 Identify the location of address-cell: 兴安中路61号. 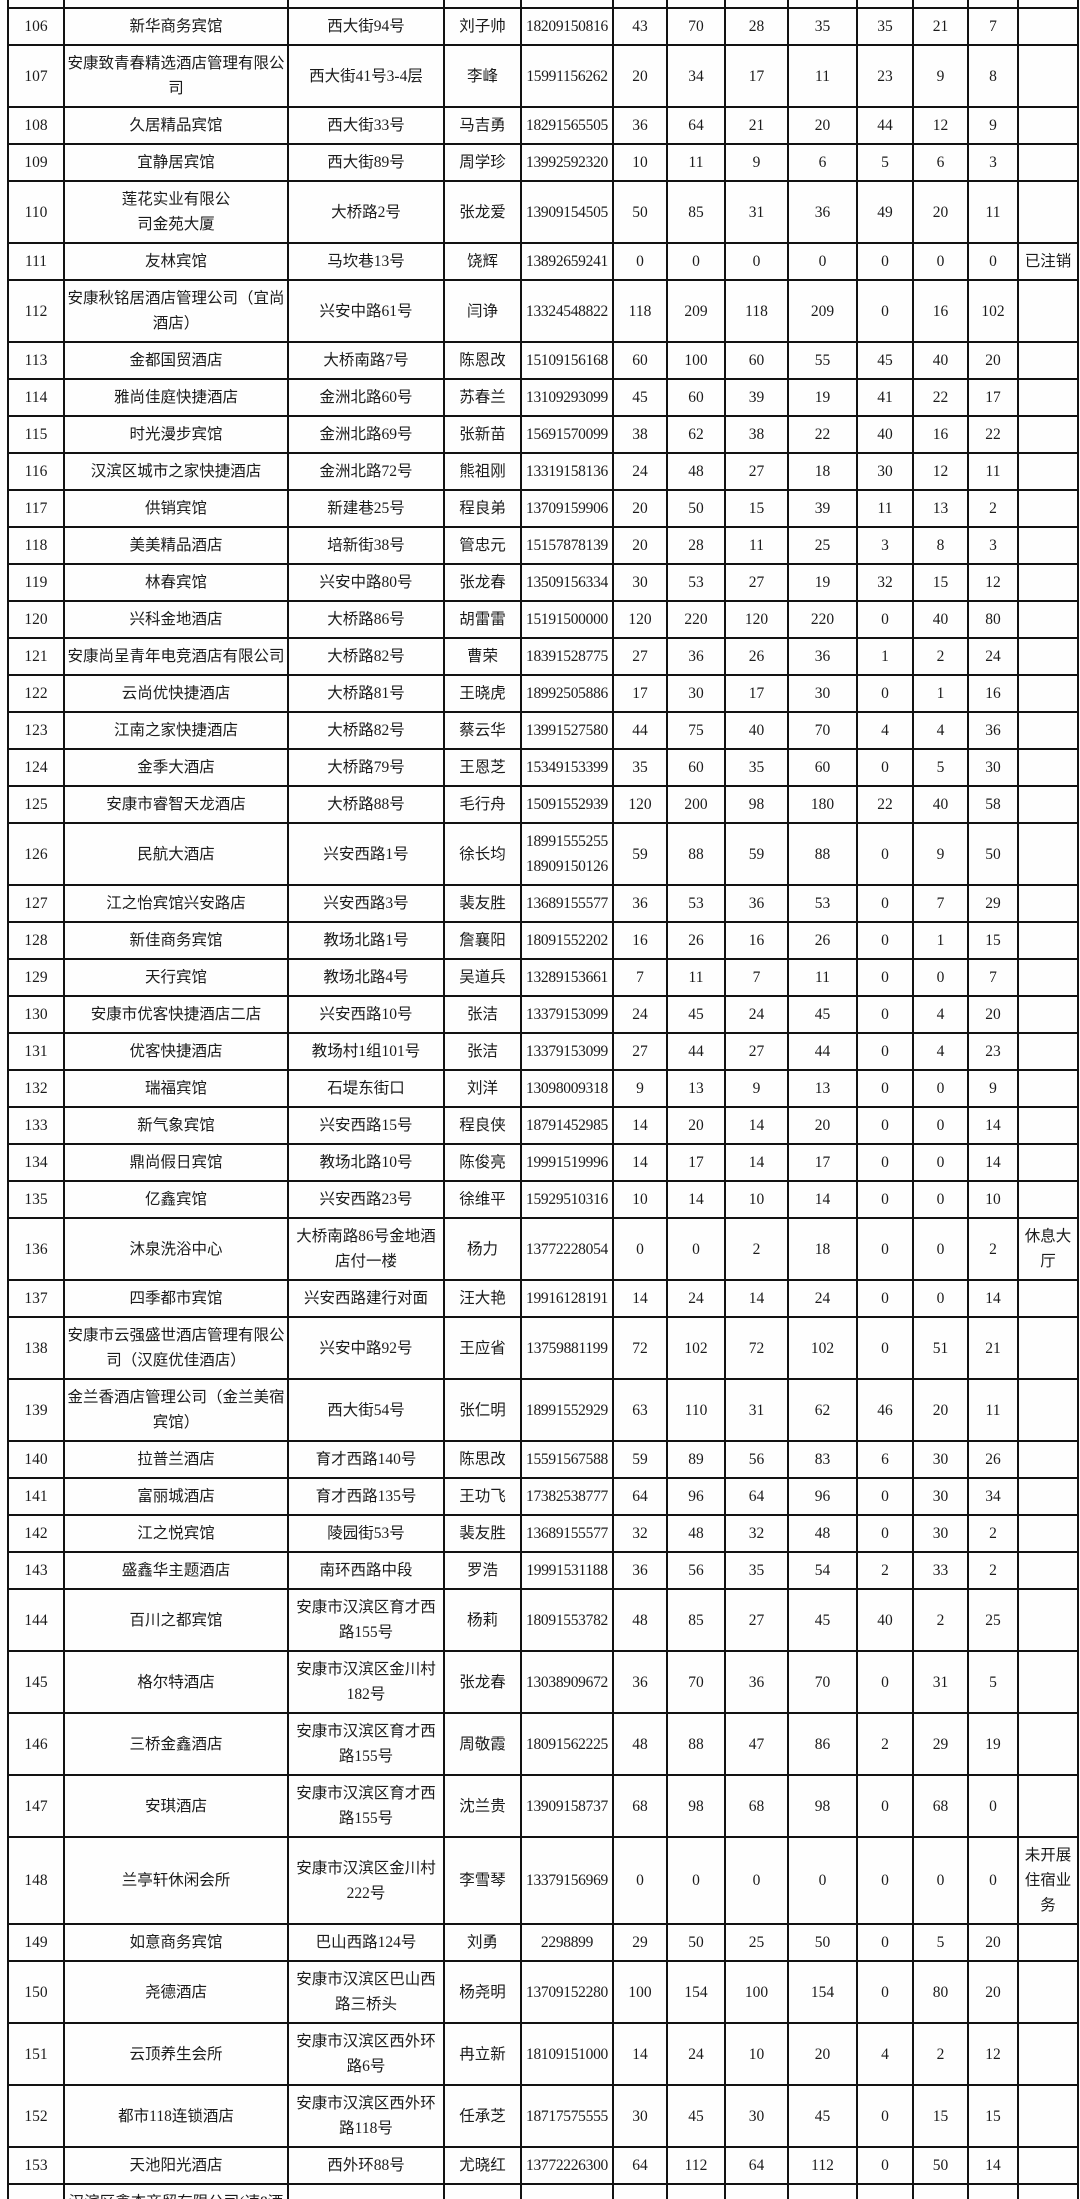
(366, 311).